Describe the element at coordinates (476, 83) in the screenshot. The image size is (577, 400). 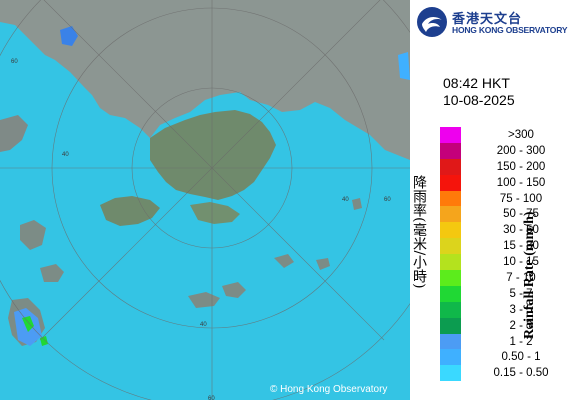
I see `radar-time: 08:42 HKT` at that location.